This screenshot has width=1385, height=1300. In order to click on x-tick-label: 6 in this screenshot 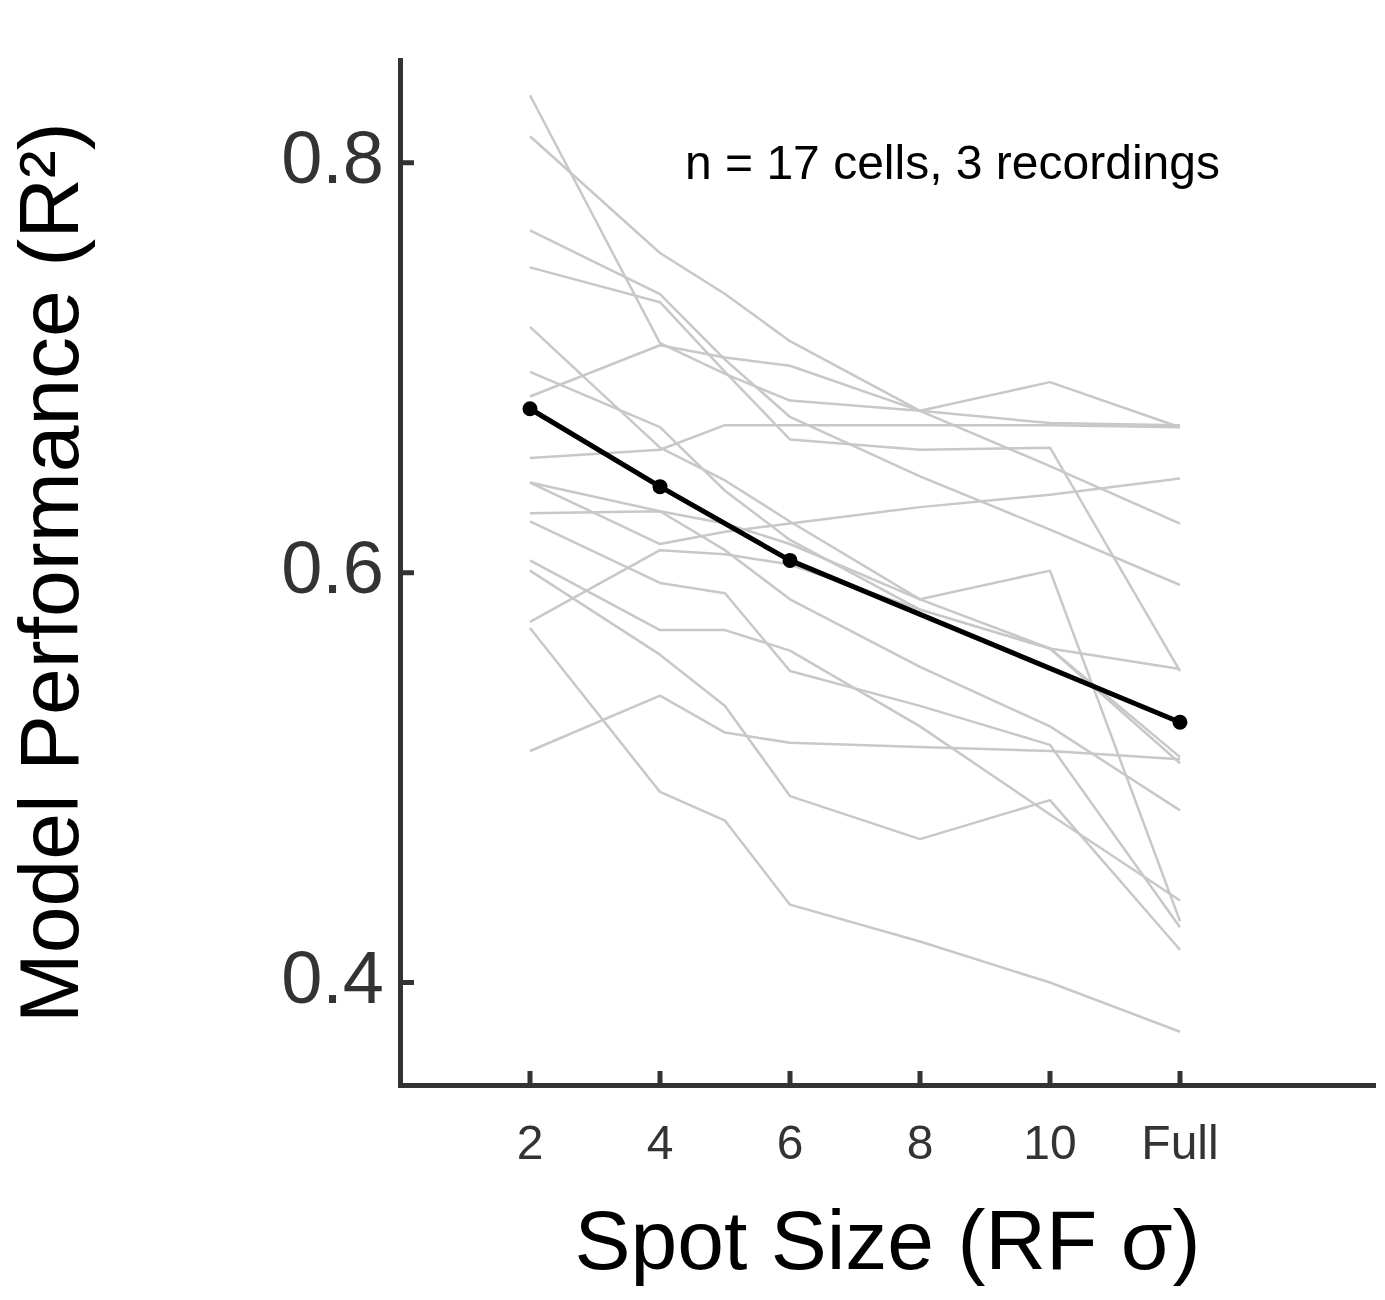, I will do `click(790, 1143)`.